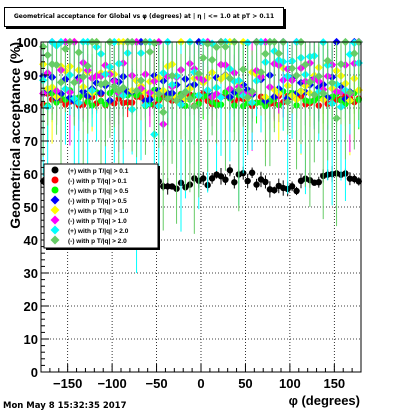 The height and width of the screenshot is (414, 400). Describe the element at coordinates (334, 383) in the screenshot. I see `x-tick-label: 150` at that location.